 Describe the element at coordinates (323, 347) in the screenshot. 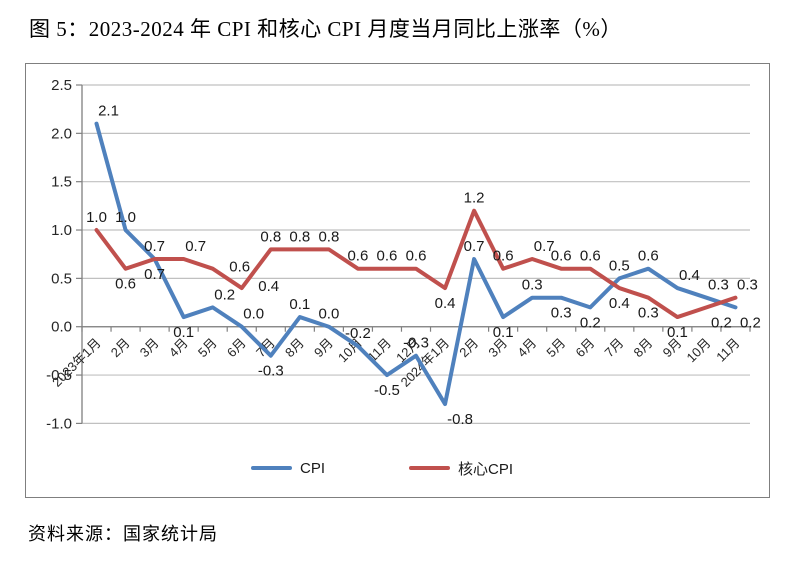

I see `x-tick-label: 9月` at that location.